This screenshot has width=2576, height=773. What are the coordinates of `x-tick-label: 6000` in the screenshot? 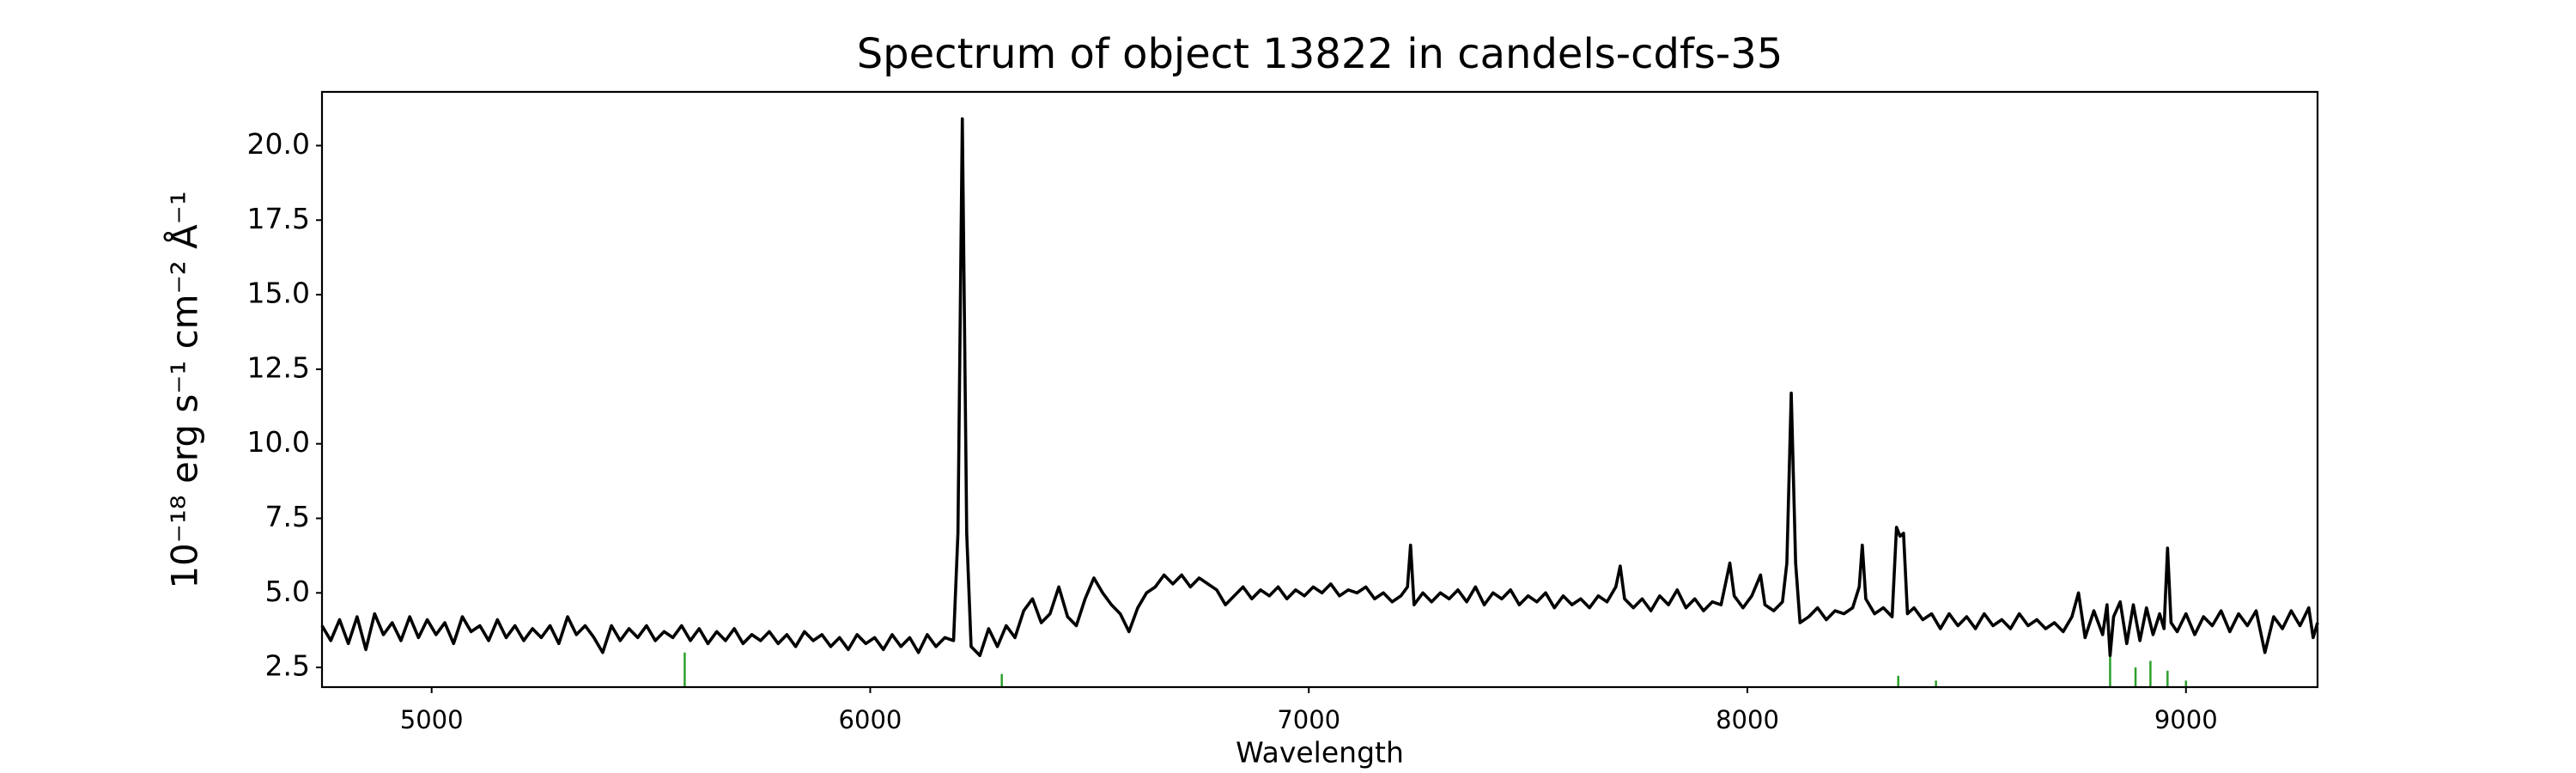 It's located at (870, 719).